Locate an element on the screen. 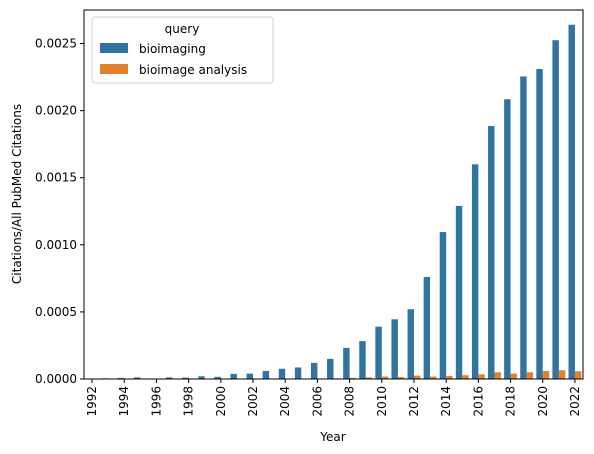  x-tick-label-2020: 2020 is located at coordinates (543, 401).